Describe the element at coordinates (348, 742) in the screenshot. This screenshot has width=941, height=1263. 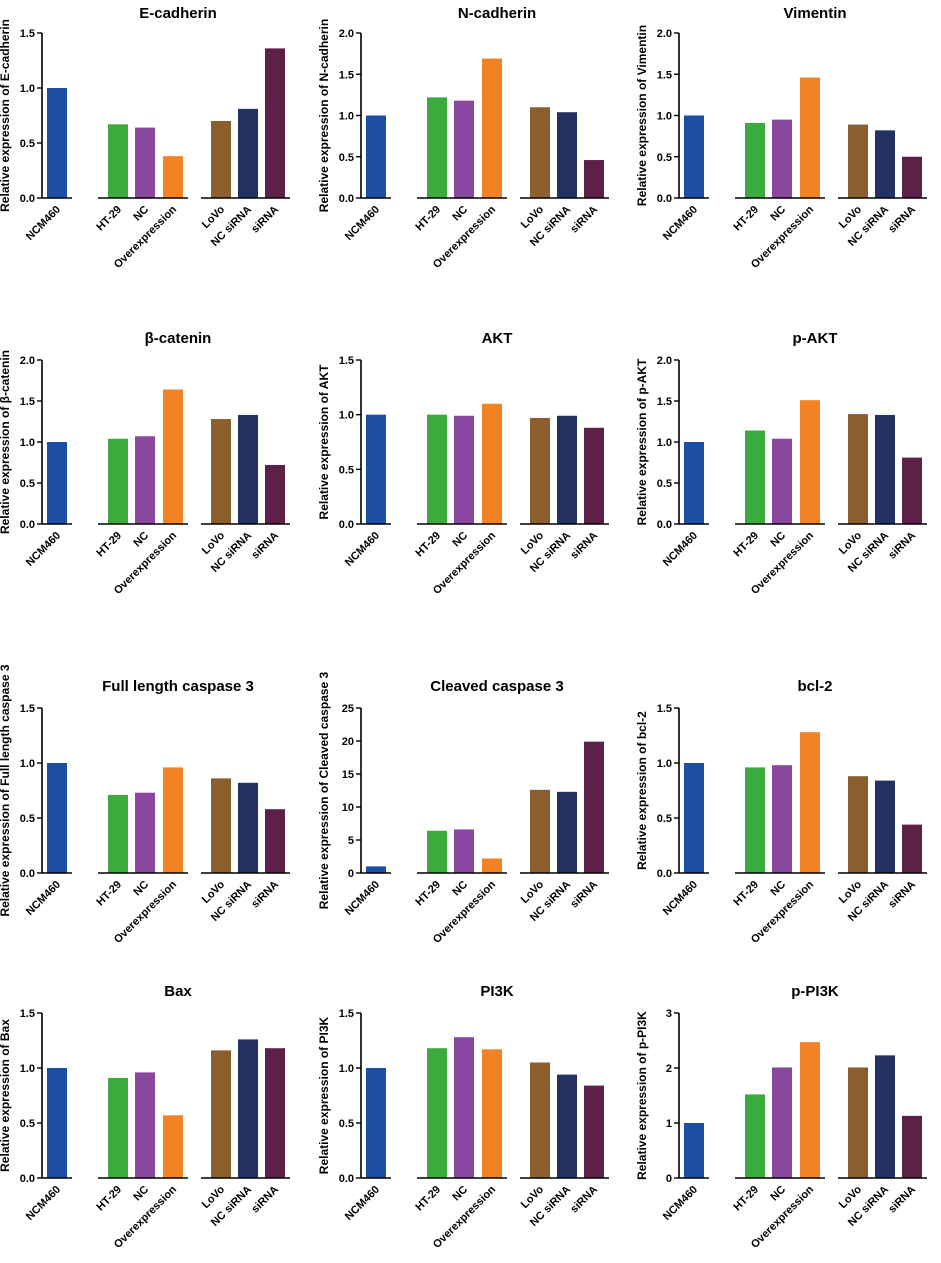
I see `y-tick-label: 20` at that location.